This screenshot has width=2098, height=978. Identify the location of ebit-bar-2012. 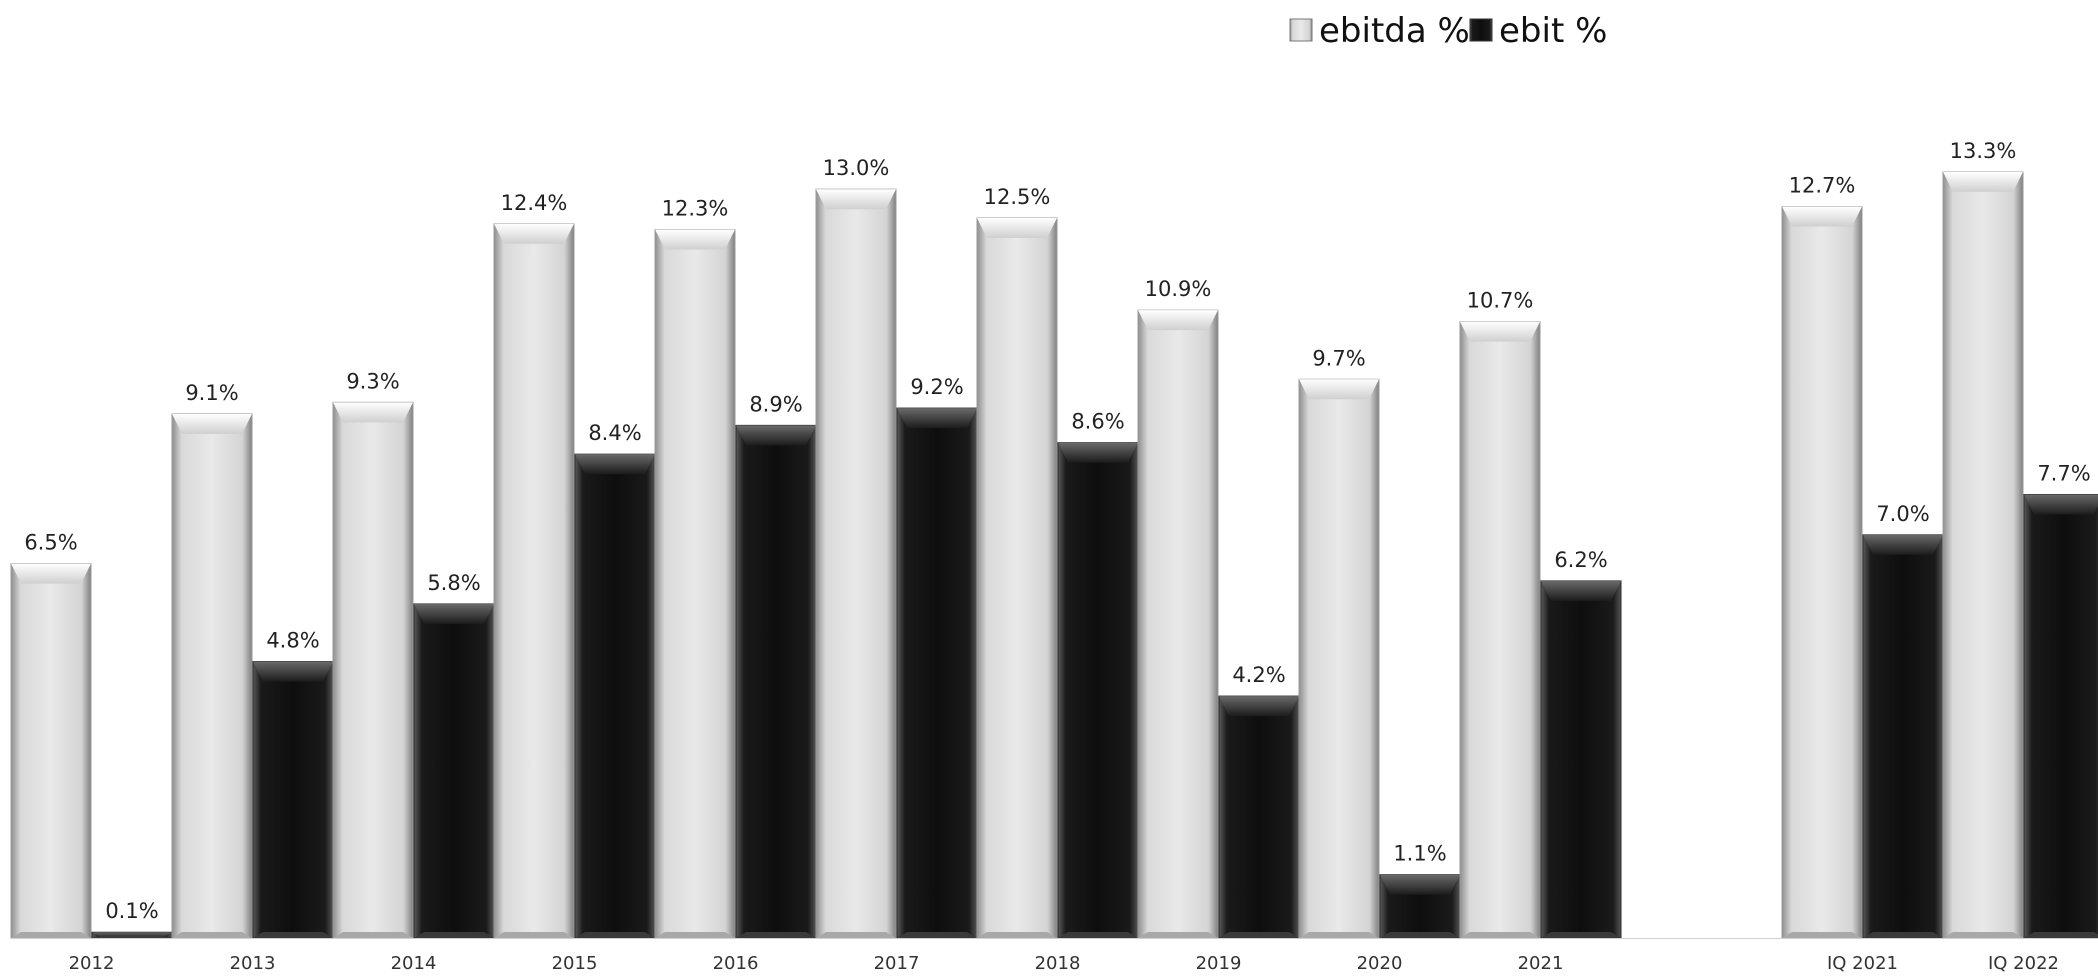
(132, 935).